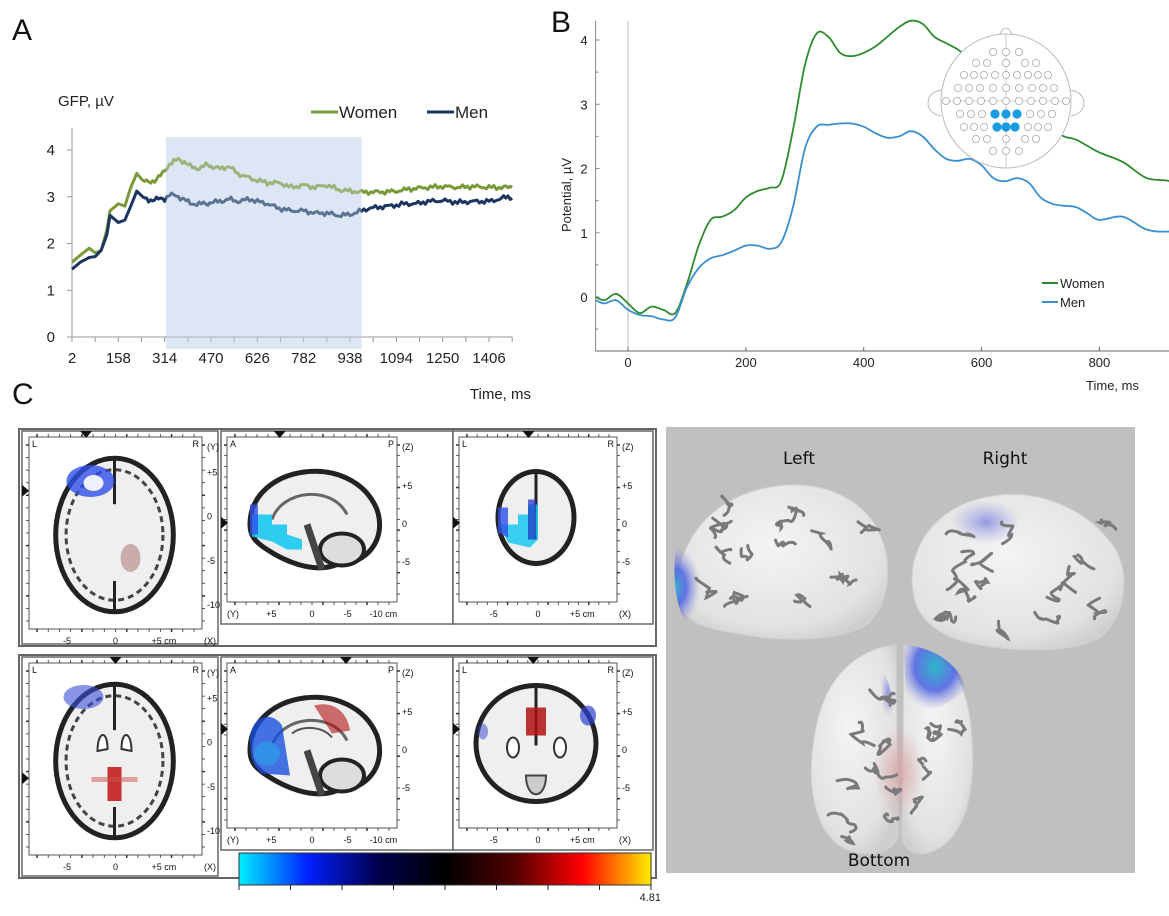 This screenshot has width=1169, height=916. What do you see at coordinates (51, 197) in the screenshot?
I see `y-tick-label: 3` at bounding box center [51, 197].